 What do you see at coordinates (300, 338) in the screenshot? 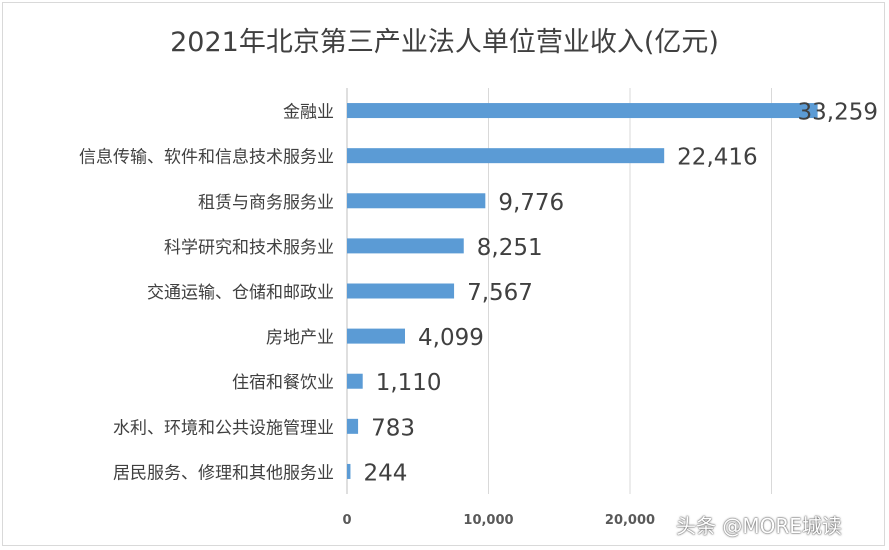
I see `category-label: 房地产业` at bounding box center [300, 338].